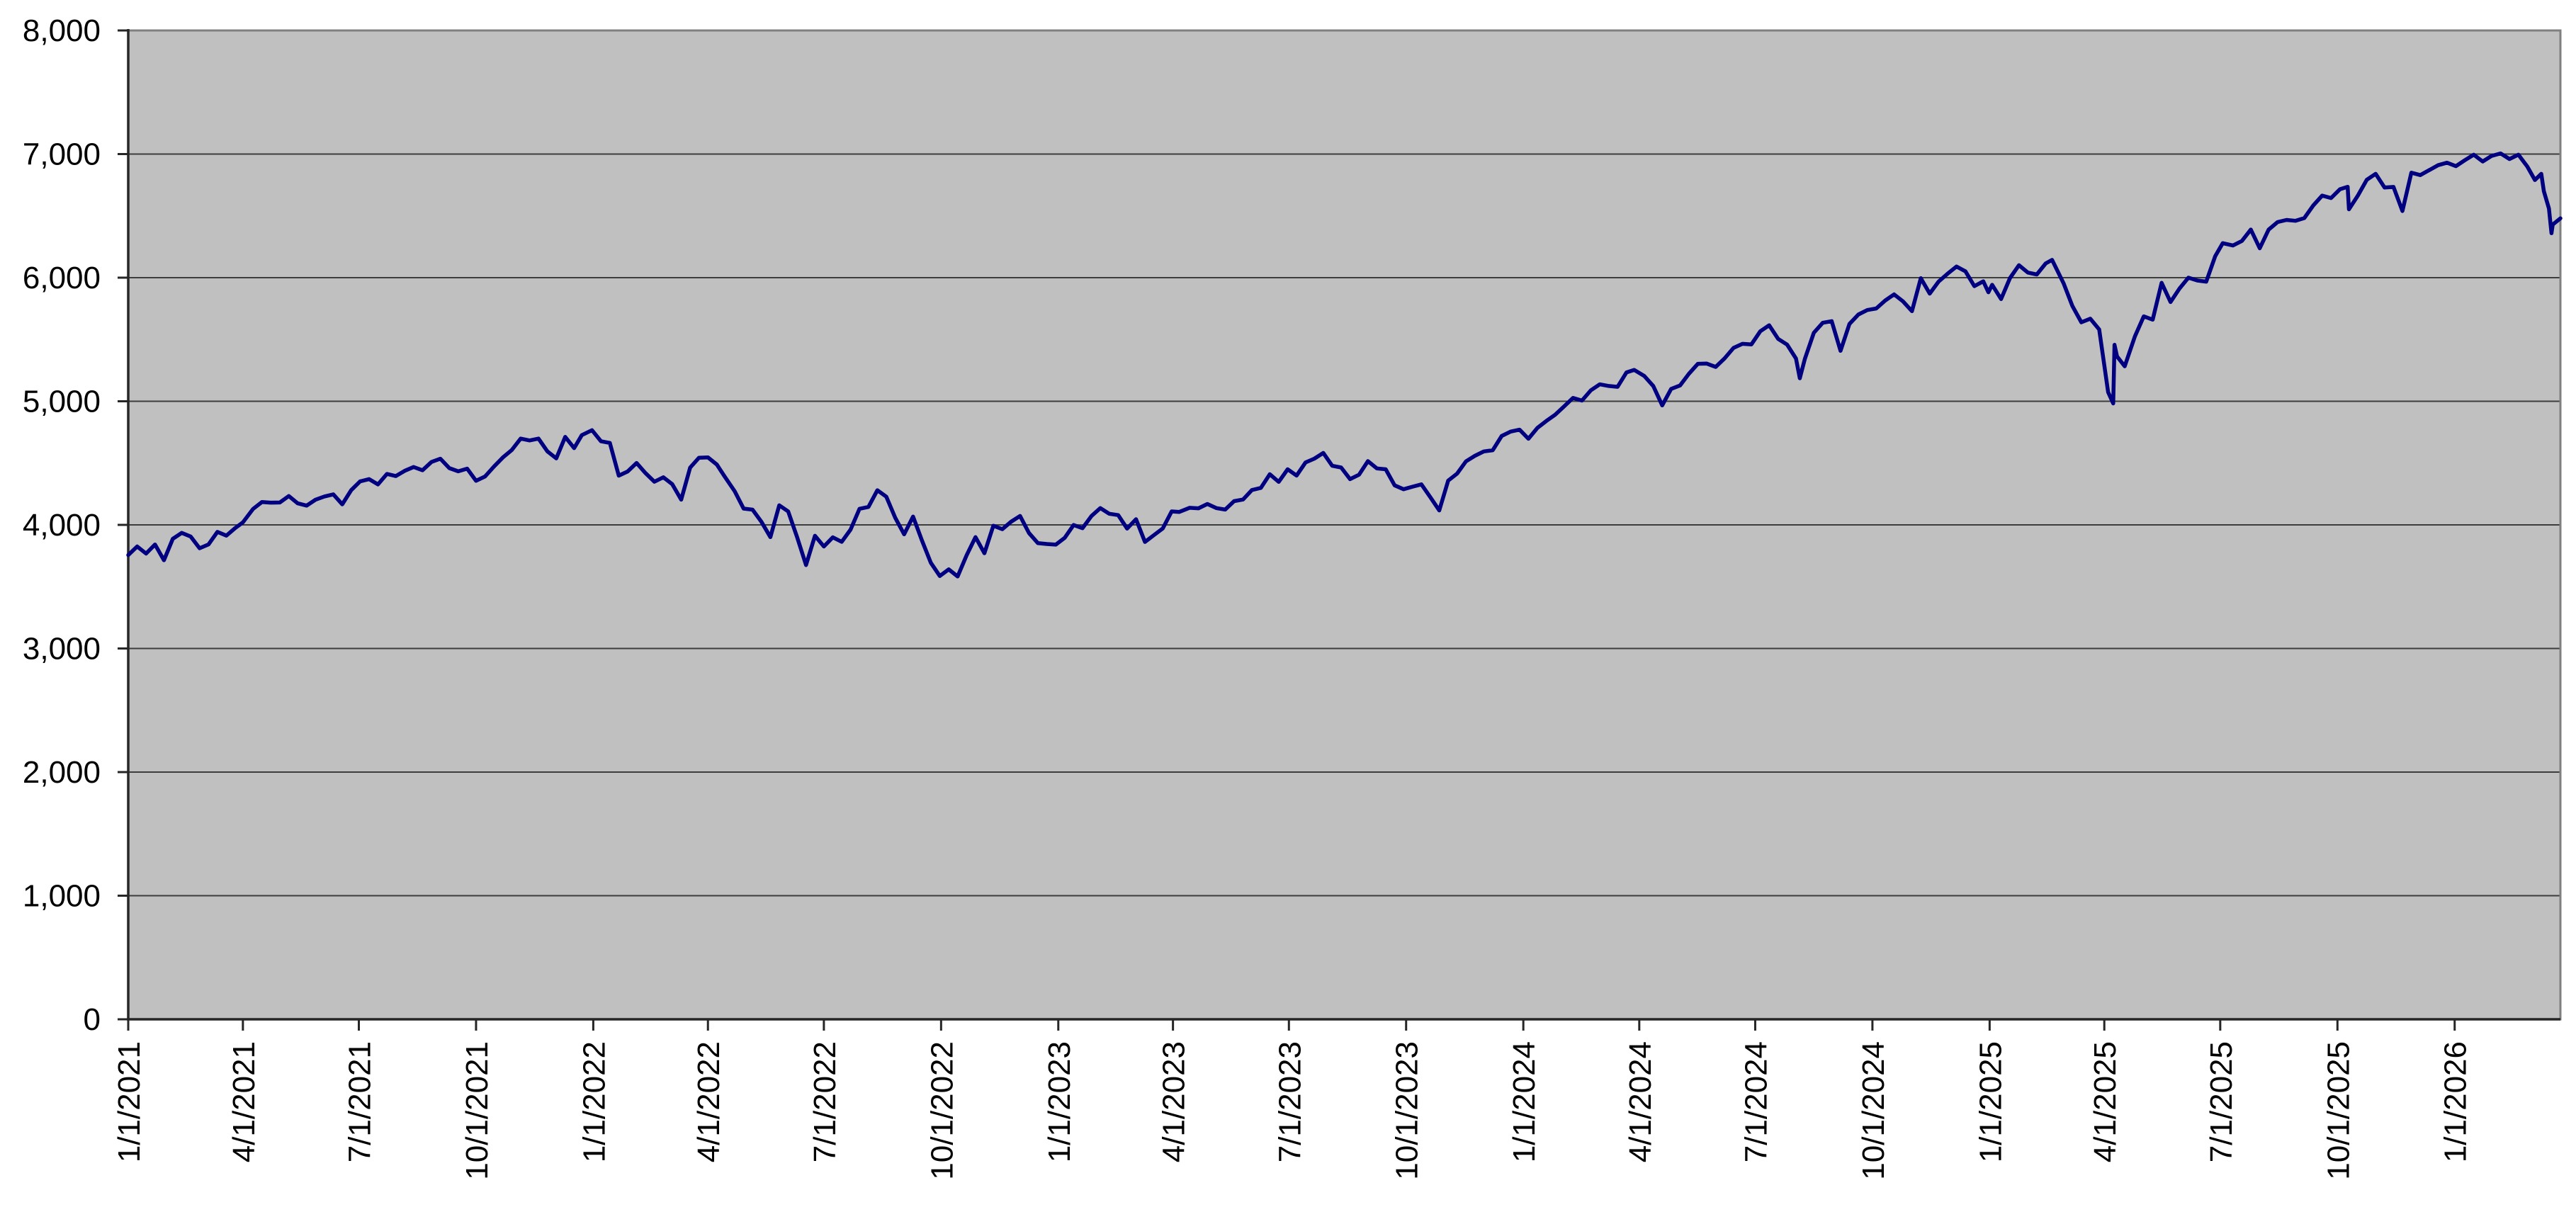  What do you see at coordinates (62, 154) in the screenshot?
I see `y-axis-label: 7,000` at bounding box center [62, 154].